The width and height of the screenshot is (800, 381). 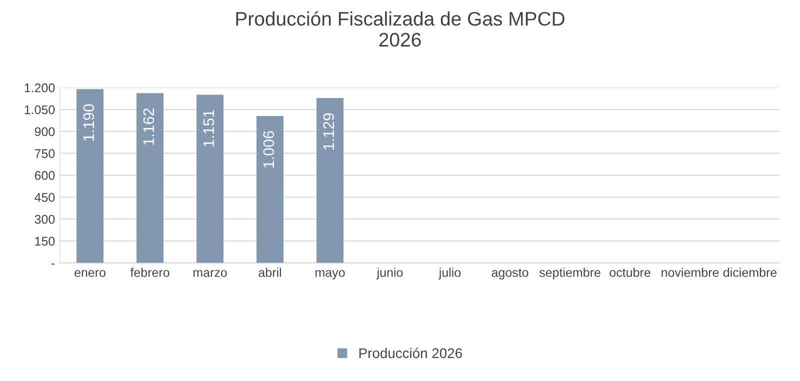 I want to click on x-tick-label: noviembre, so click(x=690, y=272).